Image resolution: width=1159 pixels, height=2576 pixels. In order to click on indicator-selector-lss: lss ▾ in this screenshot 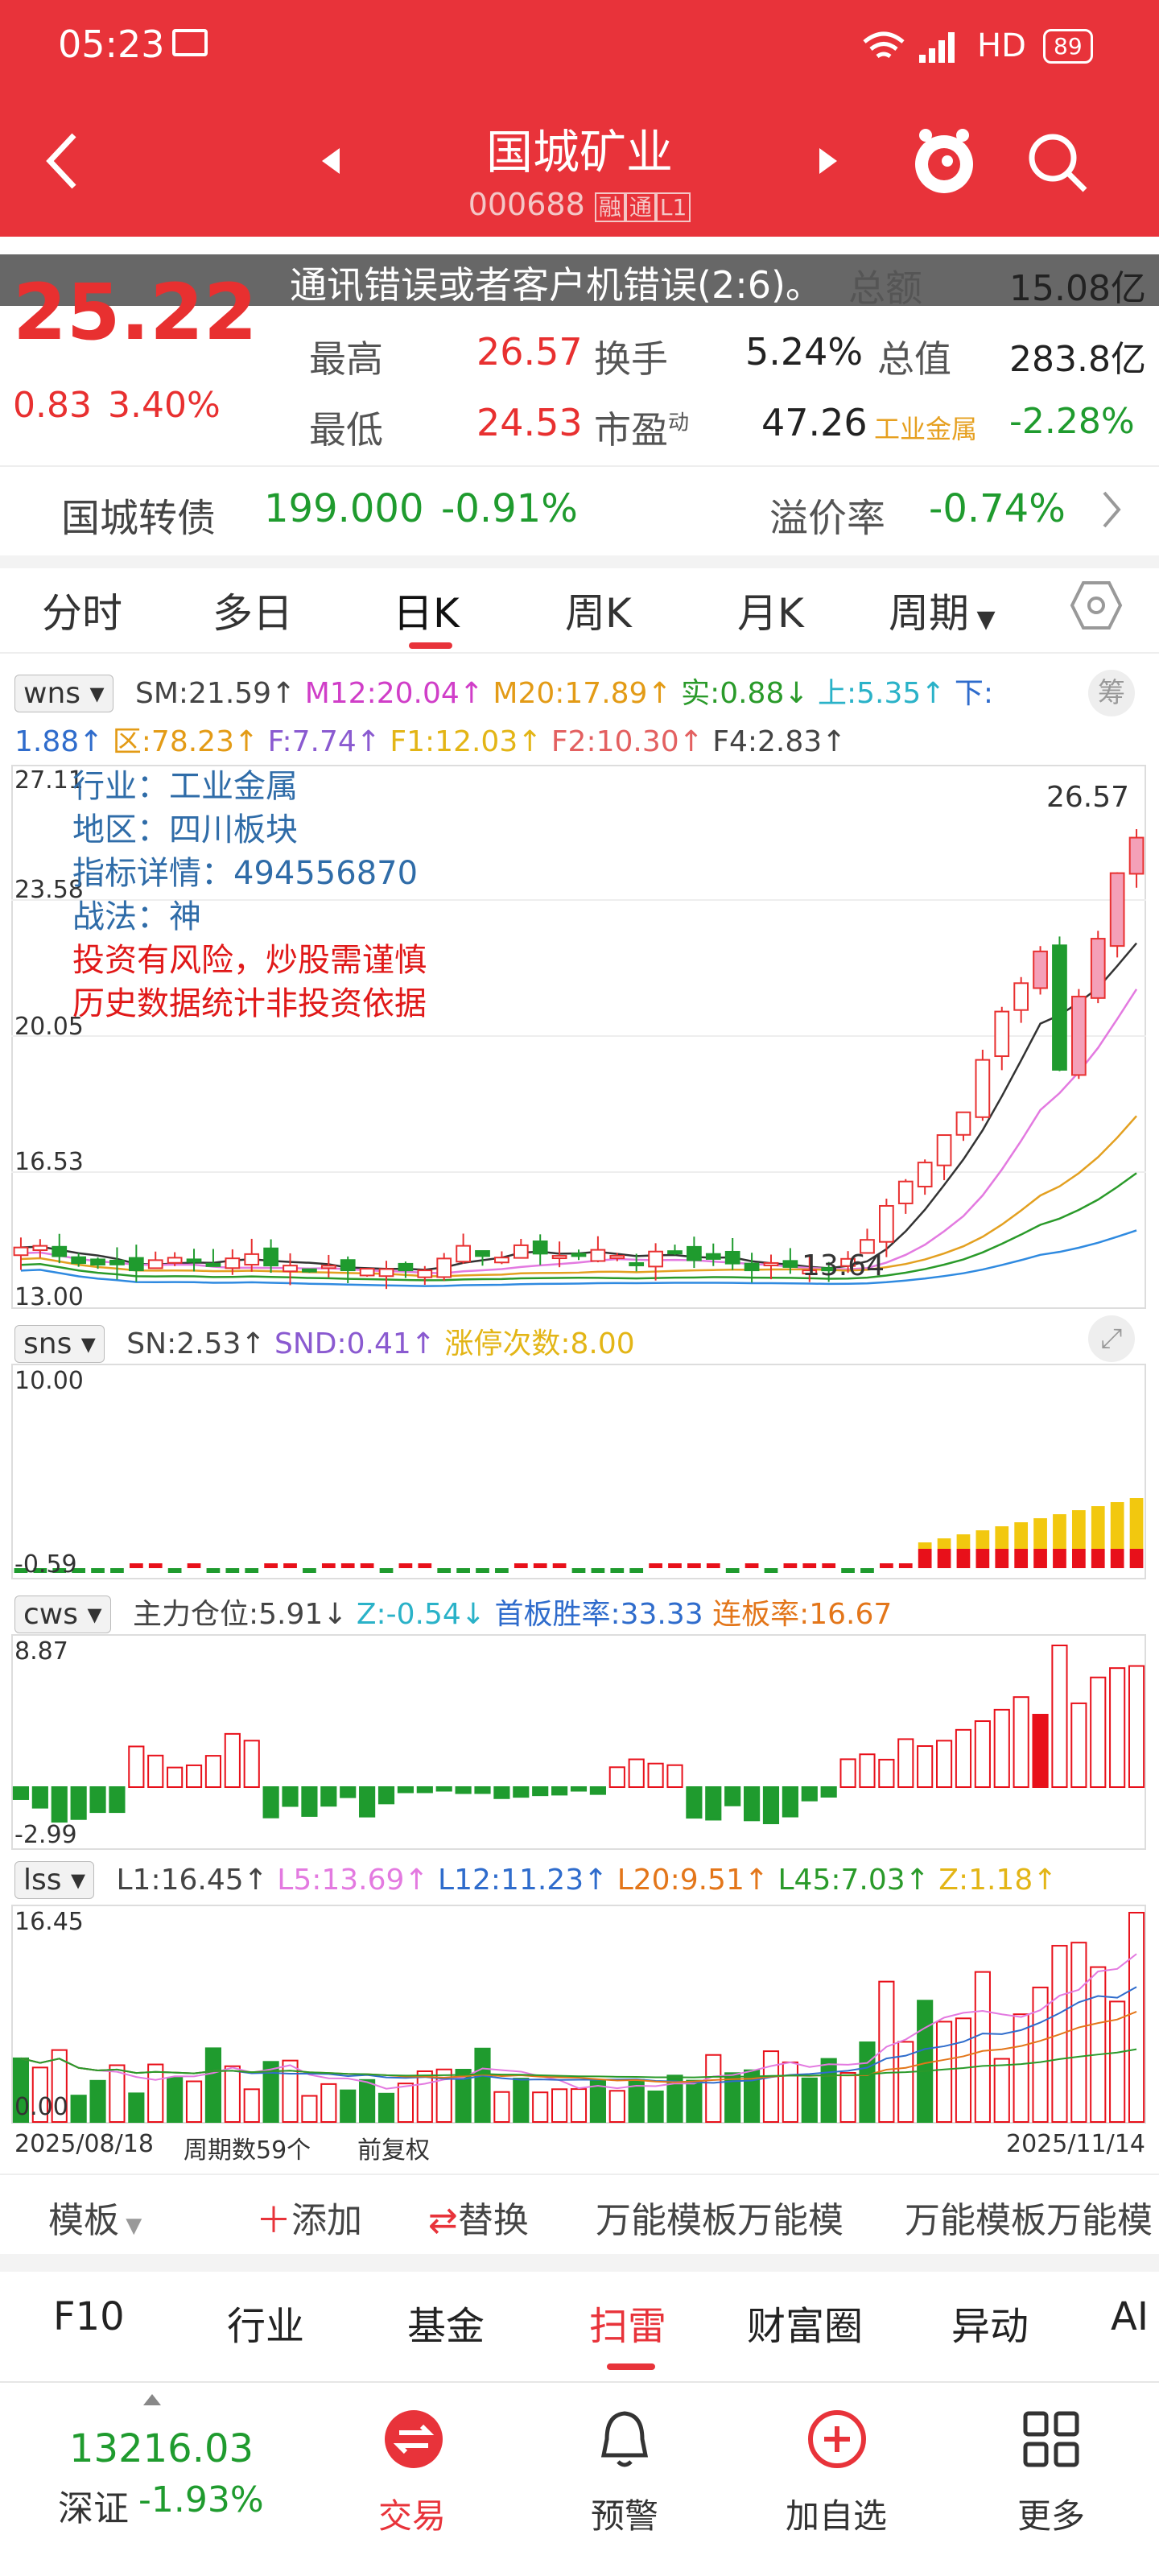, I will do `click(54, 1880)`.